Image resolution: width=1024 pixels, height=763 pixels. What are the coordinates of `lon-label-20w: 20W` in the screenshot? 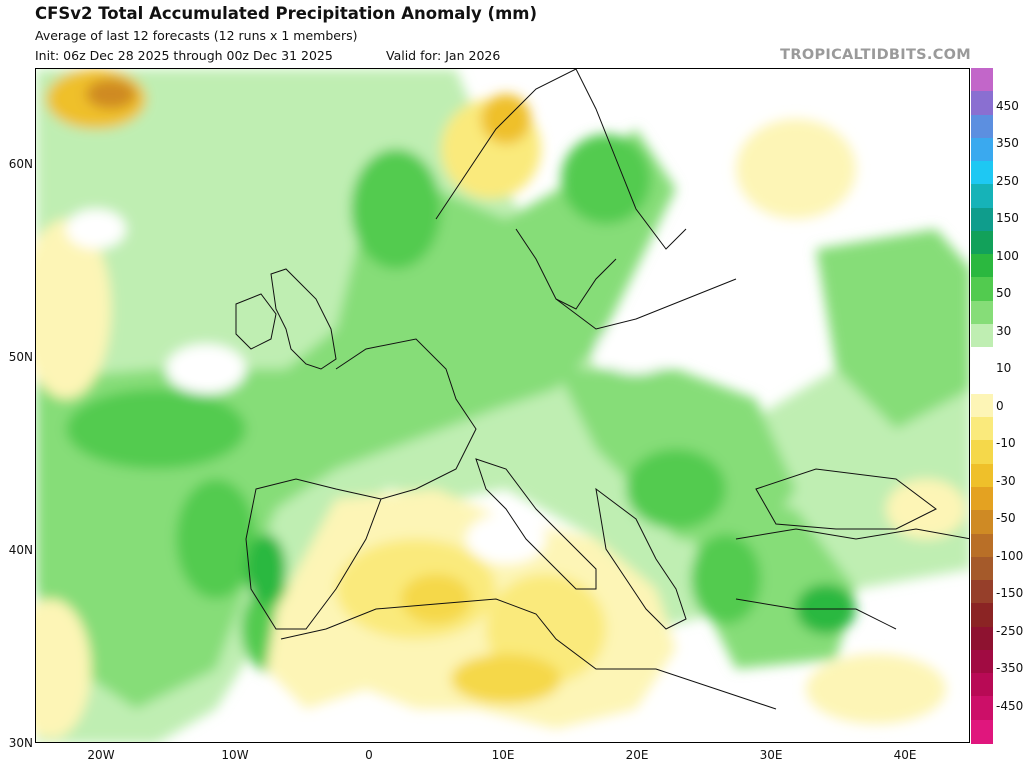 It's located at (101, 755).